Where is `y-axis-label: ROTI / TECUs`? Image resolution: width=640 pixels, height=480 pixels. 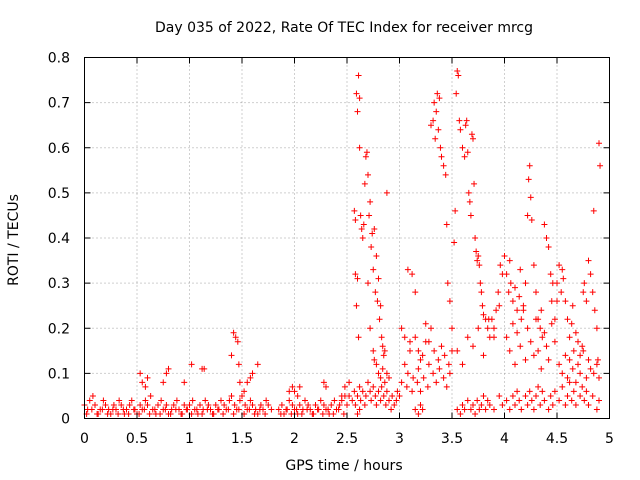 y-axis-label: ROTI / TECUs is located at coordinates (14, 240).